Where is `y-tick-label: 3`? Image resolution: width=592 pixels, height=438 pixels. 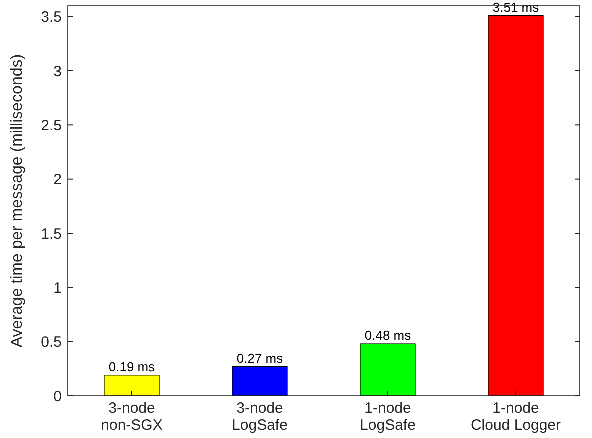
y-tick-label: 3 is located at coordinates (58, 71).